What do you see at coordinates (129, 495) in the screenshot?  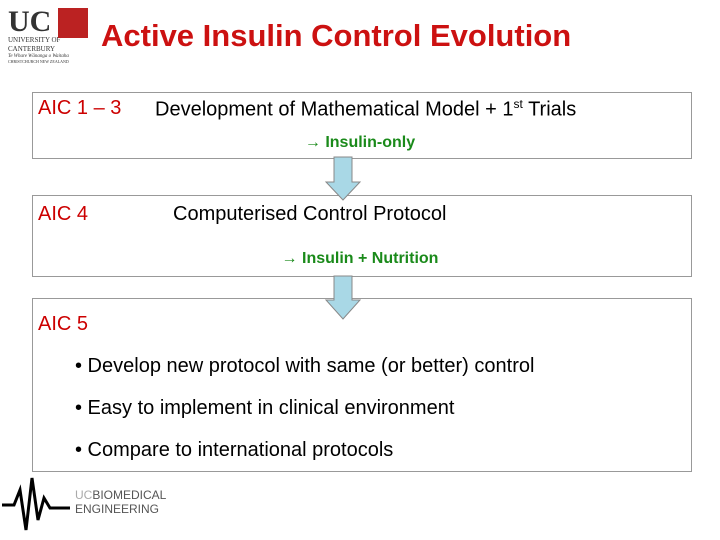 I see `footer-line1: BIOMEDICAL` at bounding box center [129, 495].